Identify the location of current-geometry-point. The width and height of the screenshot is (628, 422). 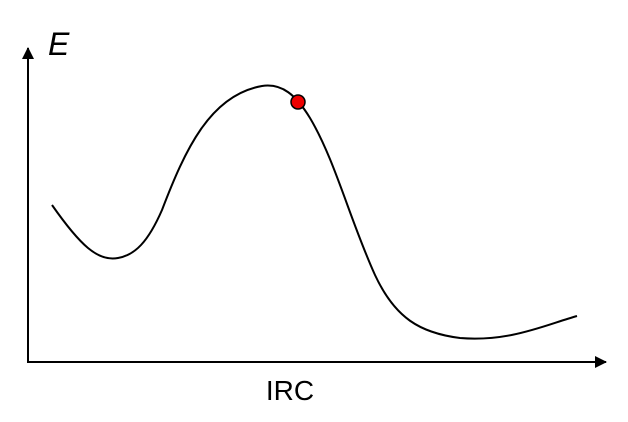
(298, 102).